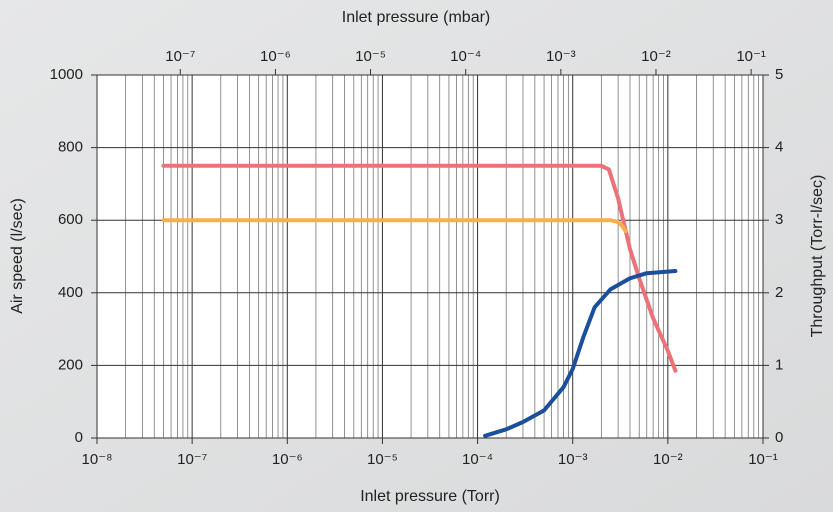 The width and height of the screenshot is (833, 512). What do you see at coordinates (382, 459) in the screenshot?
I see `x-tick-label: 10⁻⁵` at bounding box center [382, 459].